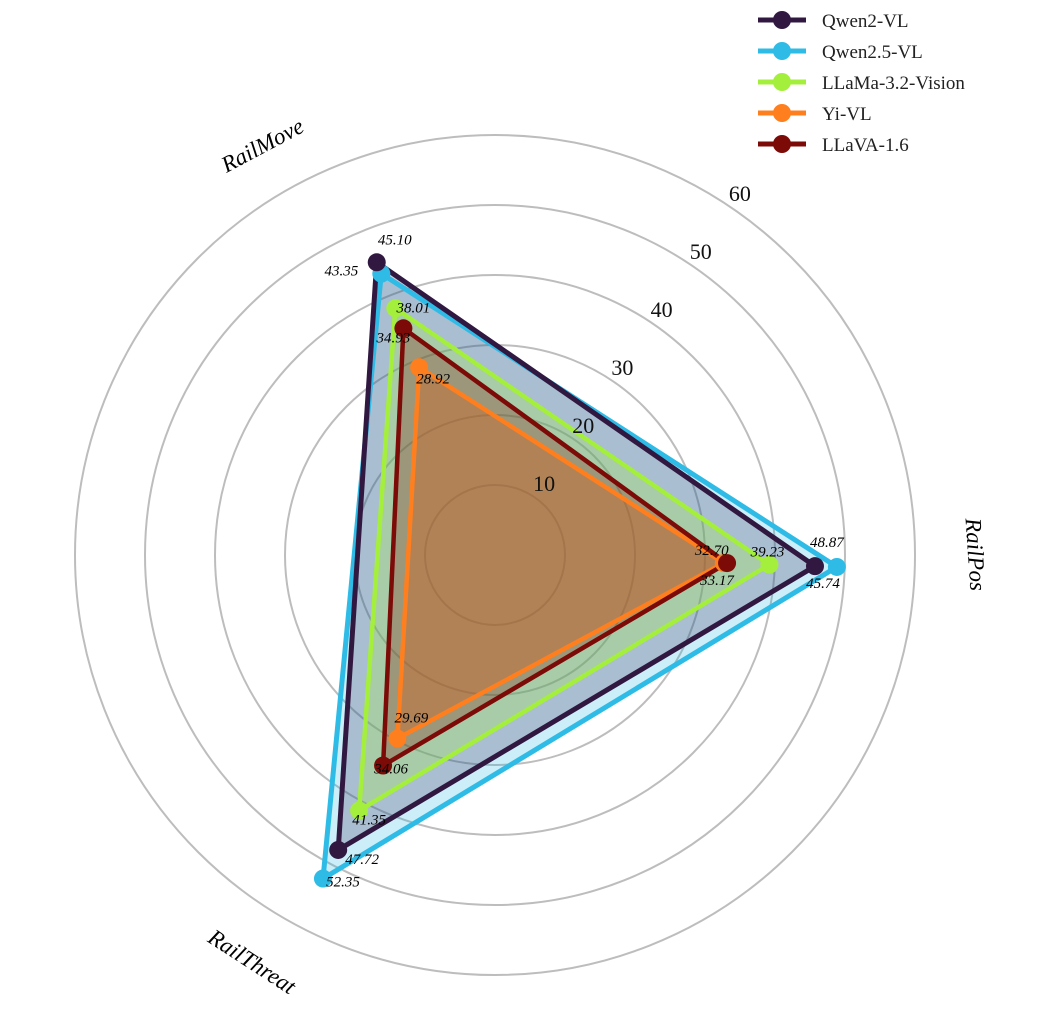 Image resolution: width=1053 pixels, height=1021 pixels. What do you see at coordinates (727, 563) in the screenshot?
I see `data-point-llava-1-6-railpos` at bounding box center [727, 563].